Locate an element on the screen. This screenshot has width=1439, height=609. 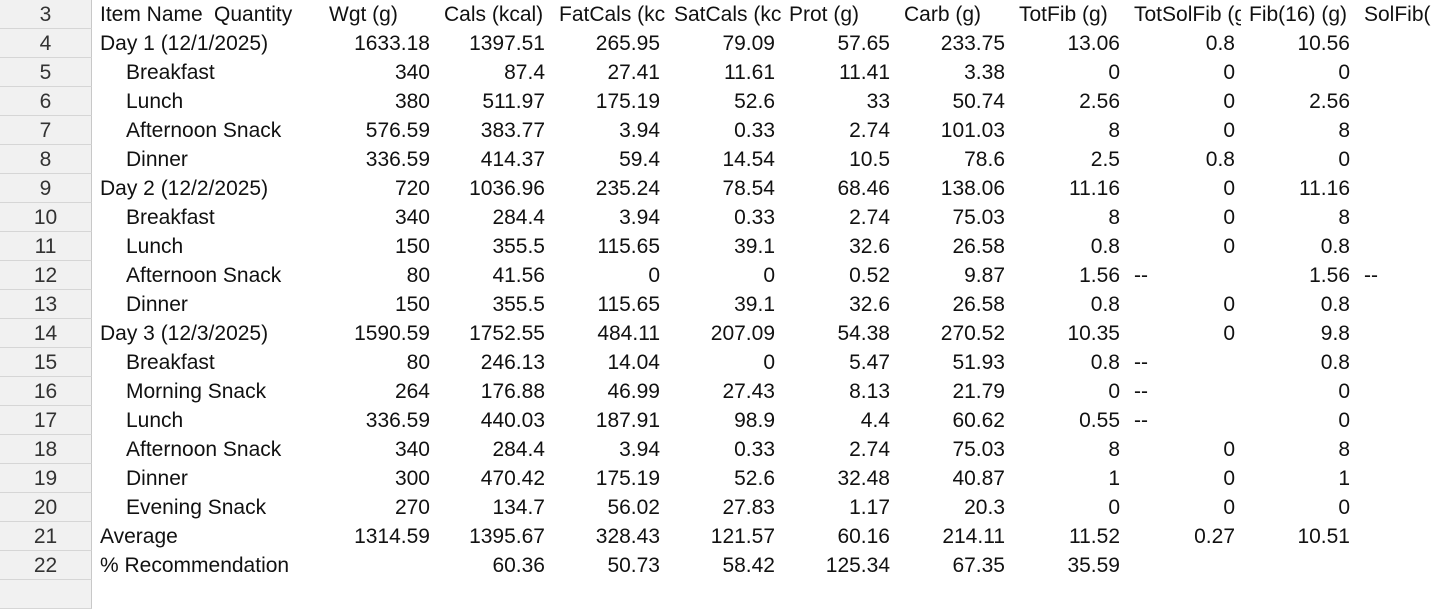
cell-weight: 1590.59 is located at coordinates (392, 333).